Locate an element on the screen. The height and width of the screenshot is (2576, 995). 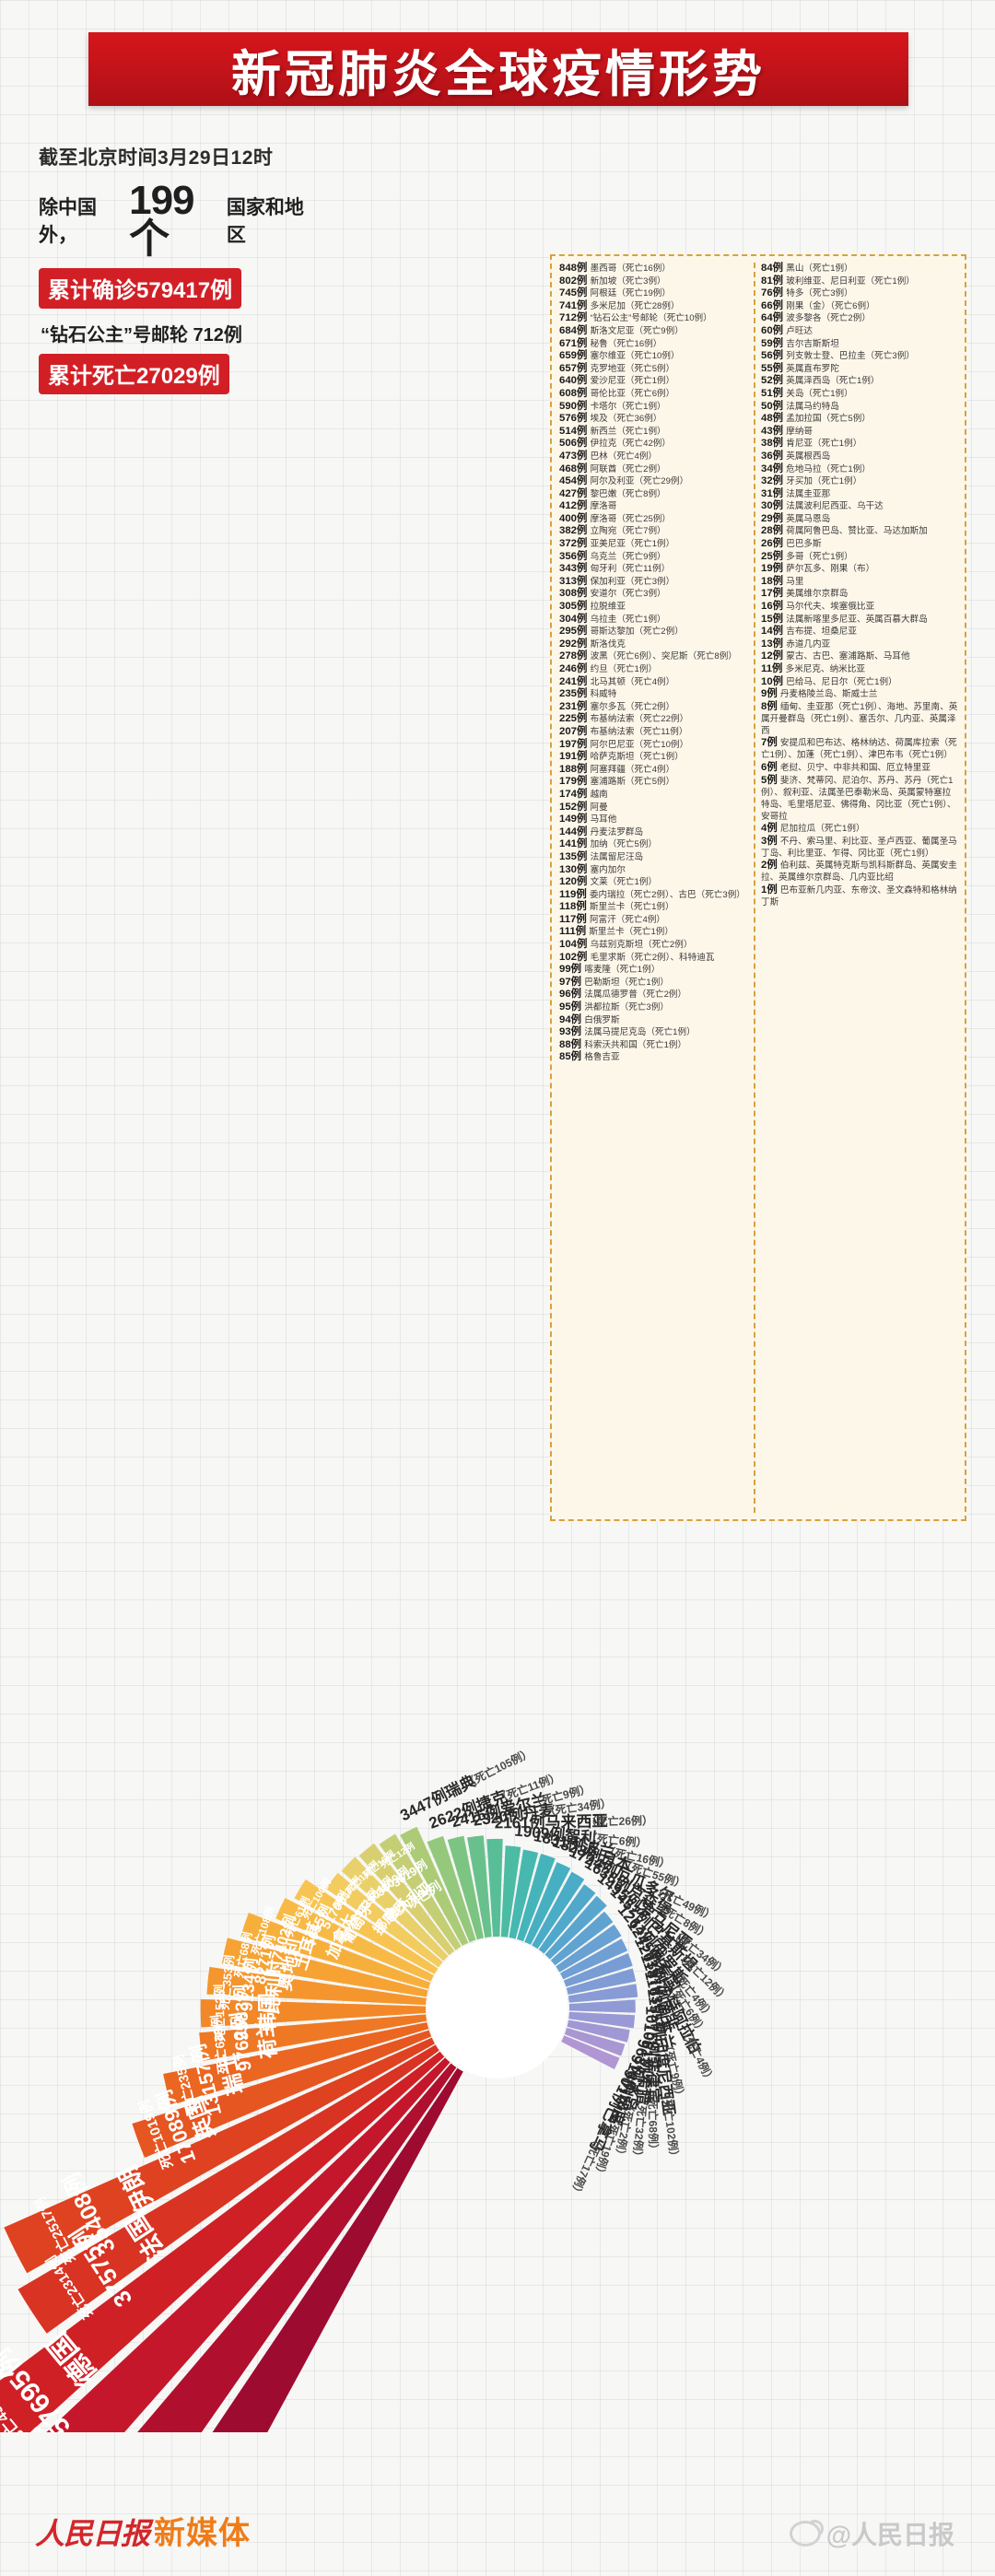
list-item-count: 130例 is located at coordinates (575, 869).